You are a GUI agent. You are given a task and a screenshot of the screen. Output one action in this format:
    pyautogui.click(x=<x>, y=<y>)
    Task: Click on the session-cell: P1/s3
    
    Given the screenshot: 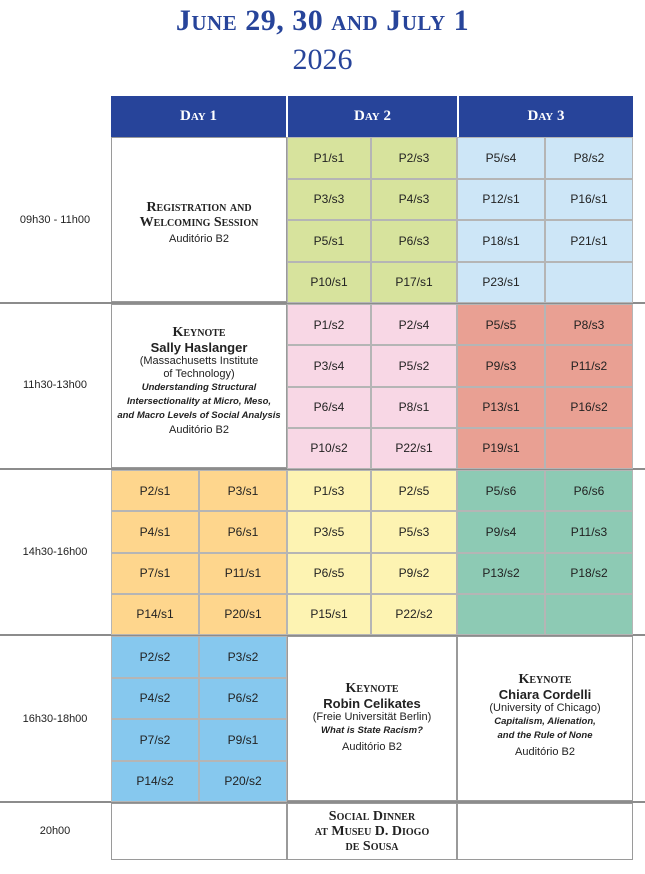 What is the action you would take?
    pyautogui.click(x=329, y=491)
    